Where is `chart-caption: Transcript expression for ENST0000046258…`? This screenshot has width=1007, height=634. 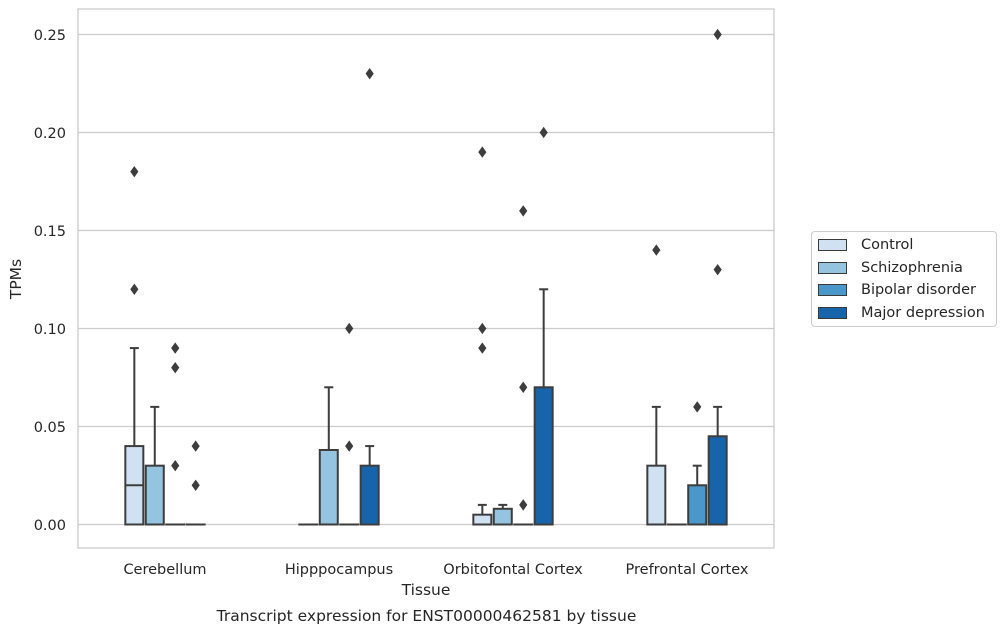
chart-caption: Transcript expression for ENST0000046258… is located at coordinates (426, 616).